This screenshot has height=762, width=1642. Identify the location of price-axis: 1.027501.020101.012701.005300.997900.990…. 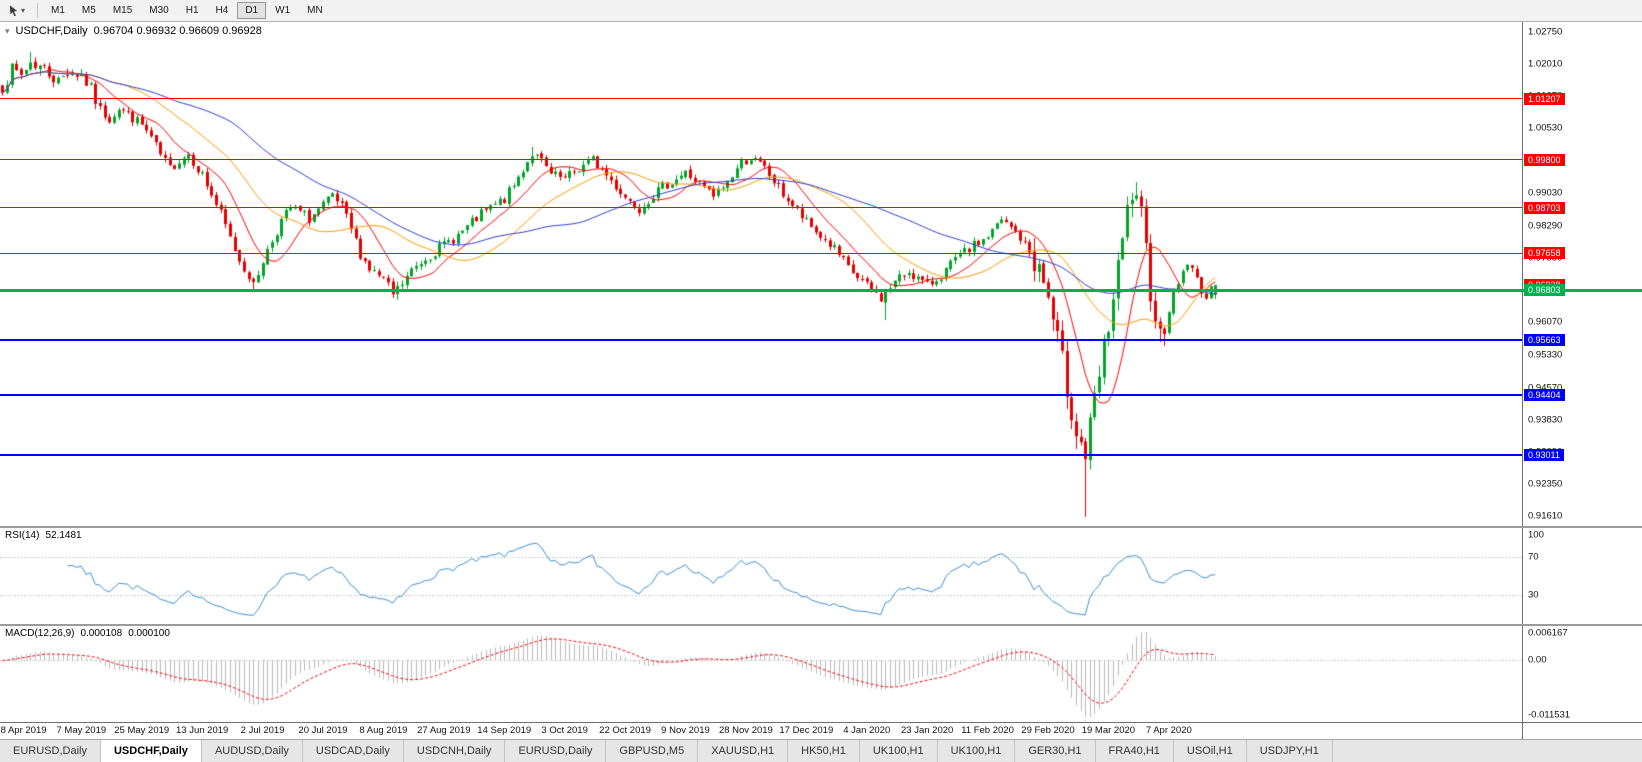
(1582, 274).